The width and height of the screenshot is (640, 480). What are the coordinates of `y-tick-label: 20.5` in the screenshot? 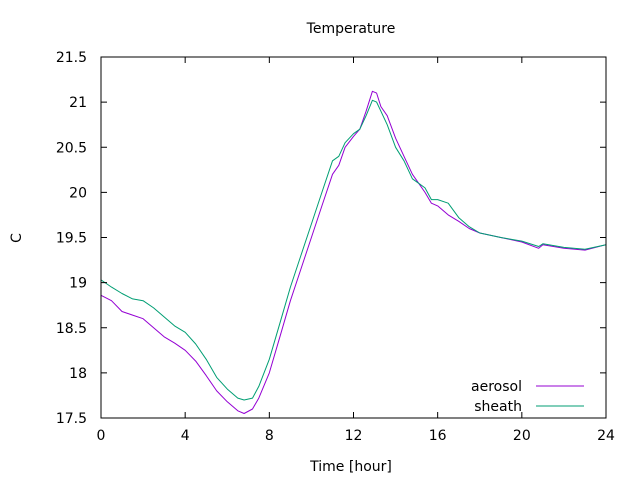 It's located at (71, 148).